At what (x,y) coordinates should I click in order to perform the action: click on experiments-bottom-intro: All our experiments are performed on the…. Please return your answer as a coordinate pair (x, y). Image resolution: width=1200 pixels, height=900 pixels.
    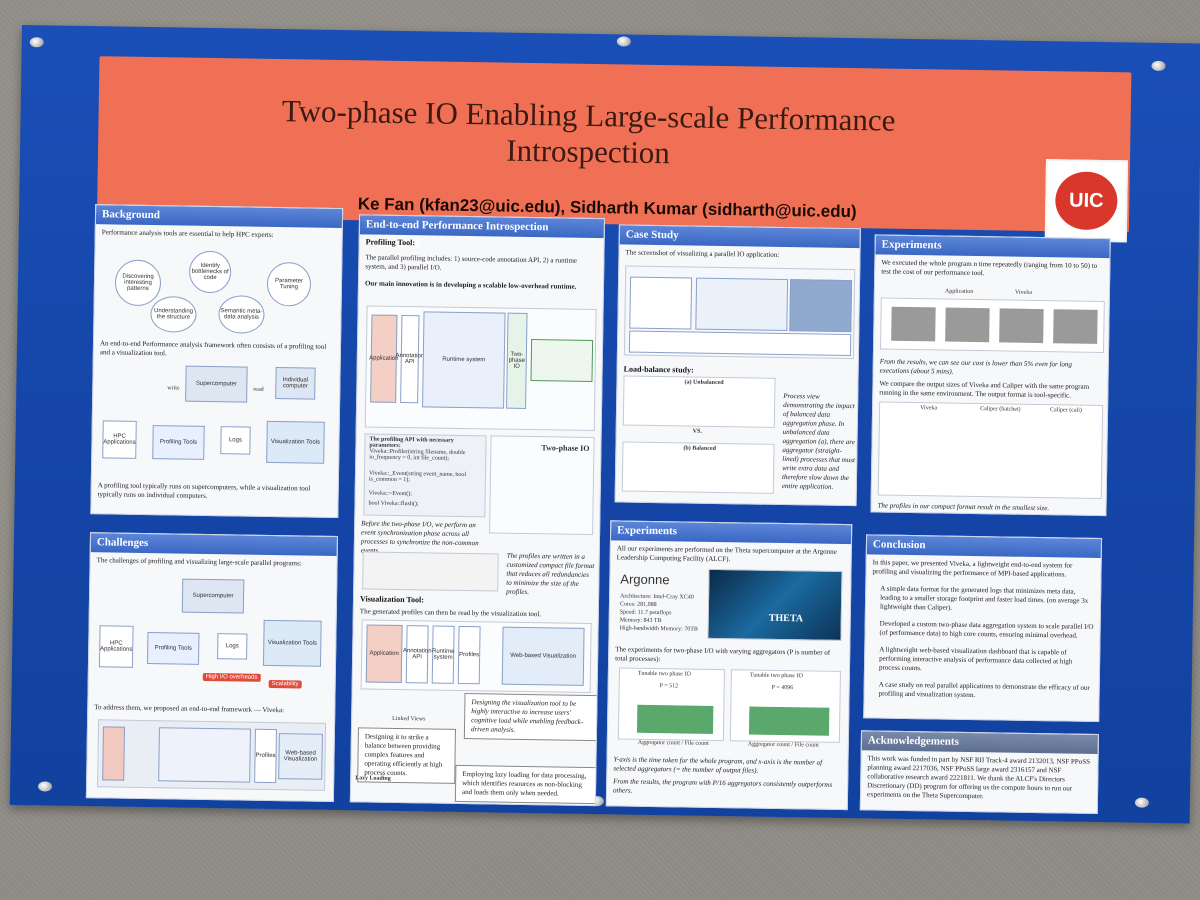
    Looking at the image, I should click on (726, 554).